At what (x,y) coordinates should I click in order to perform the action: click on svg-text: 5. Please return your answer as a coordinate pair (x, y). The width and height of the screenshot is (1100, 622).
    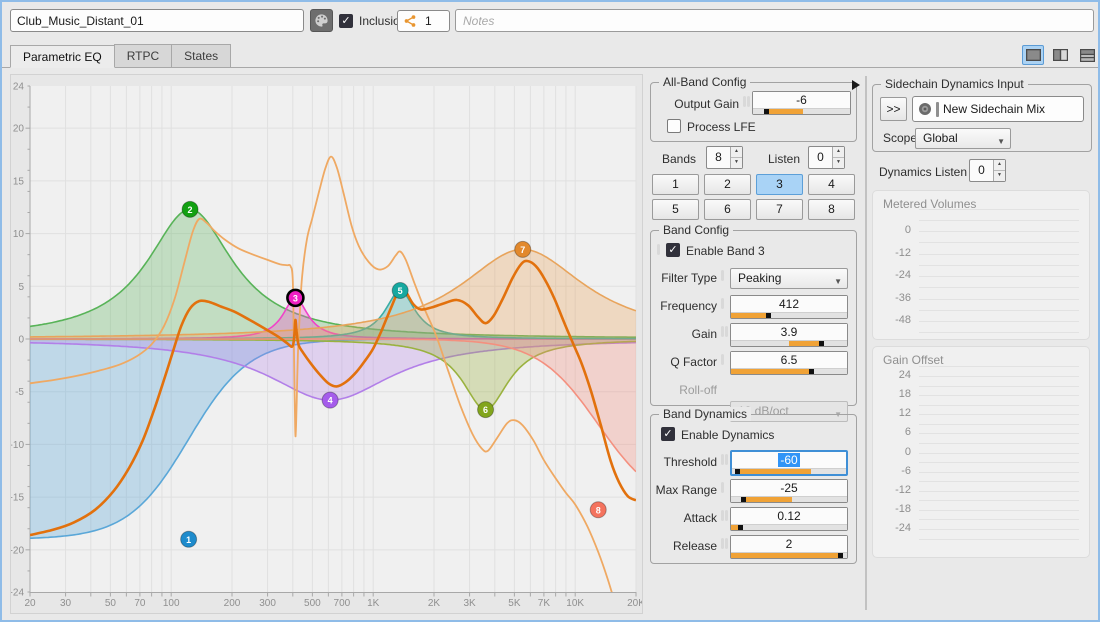
    Looking at the image, I should click on (400, 291).